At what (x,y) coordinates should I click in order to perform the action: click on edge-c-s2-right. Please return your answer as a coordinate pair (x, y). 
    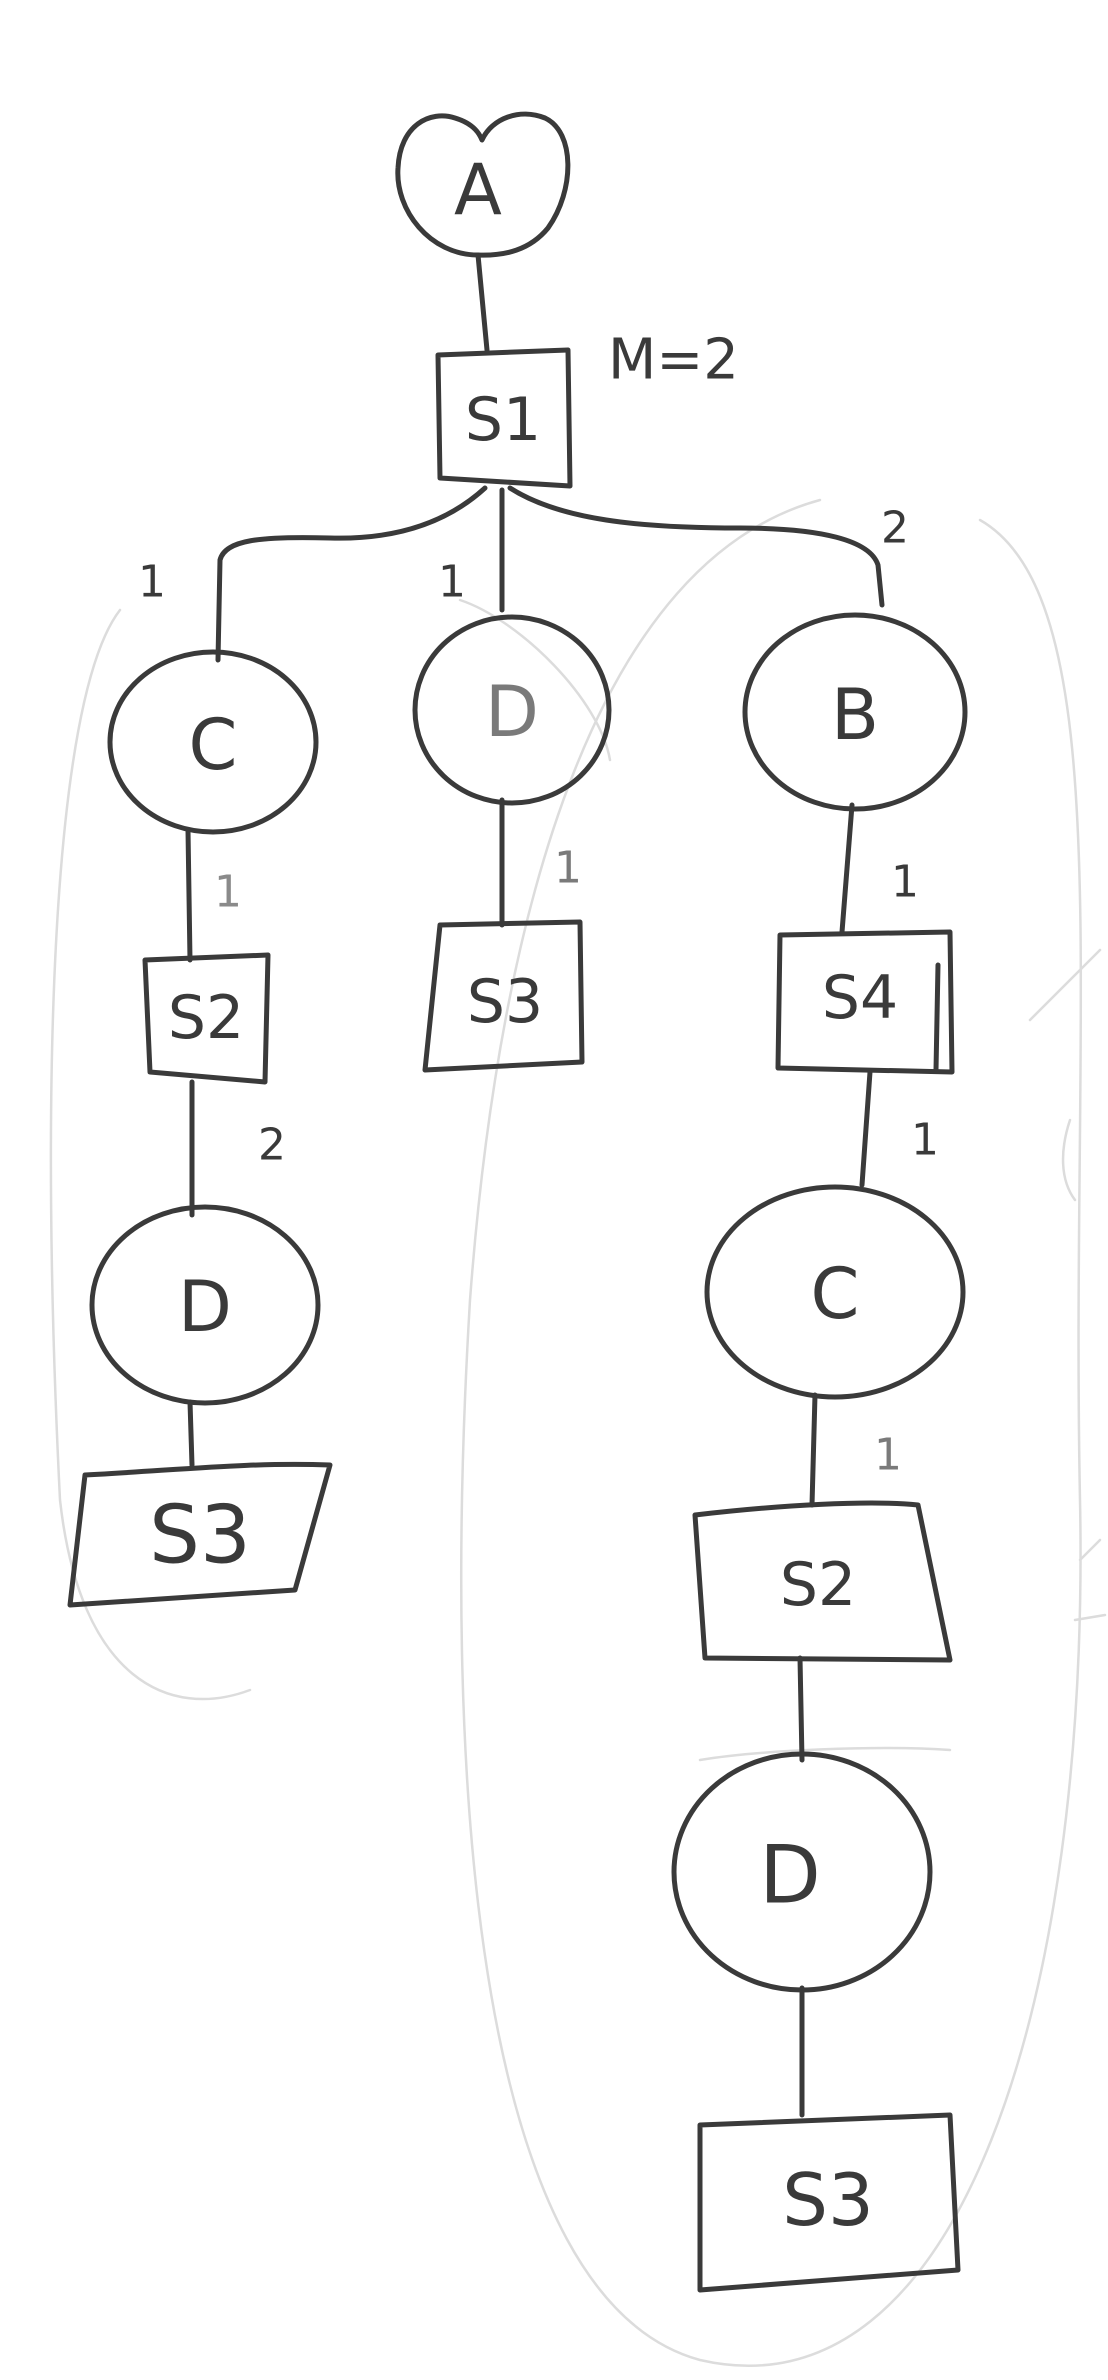
    Looking at the image, I should click on (813, 1450).